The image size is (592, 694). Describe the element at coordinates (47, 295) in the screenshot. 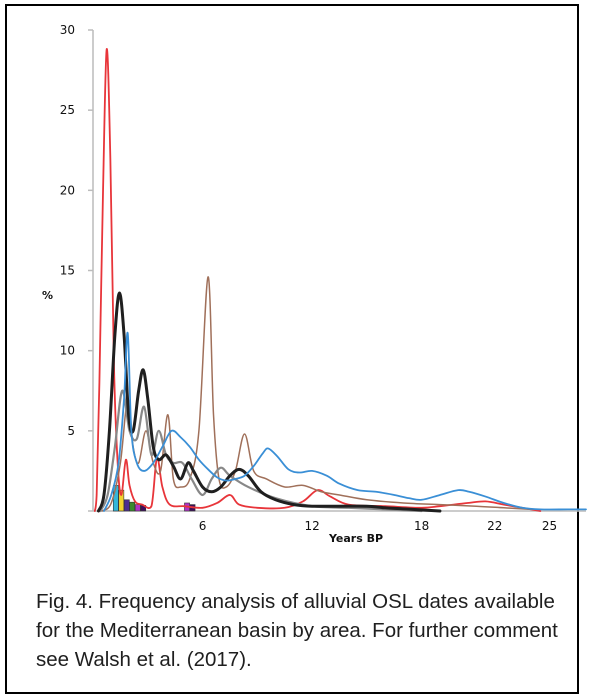

I see `y-axis-label: %` at that location.